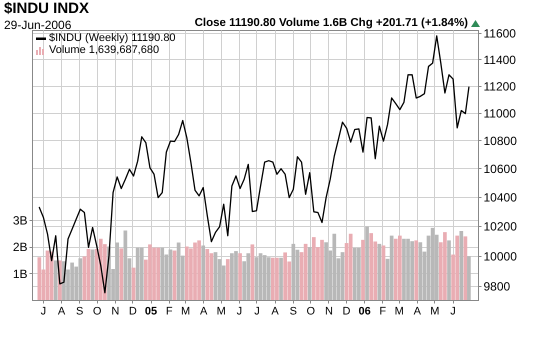  I want to click on legend-label: Volume 1,639,687,680, so click(104, 50).